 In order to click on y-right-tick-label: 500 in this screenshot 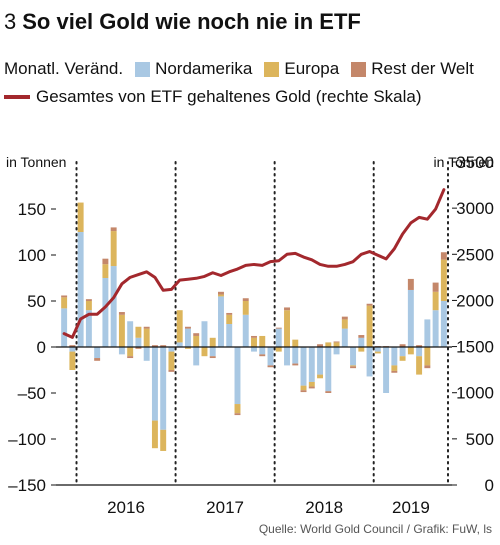, I will do `click(480, 439)`.